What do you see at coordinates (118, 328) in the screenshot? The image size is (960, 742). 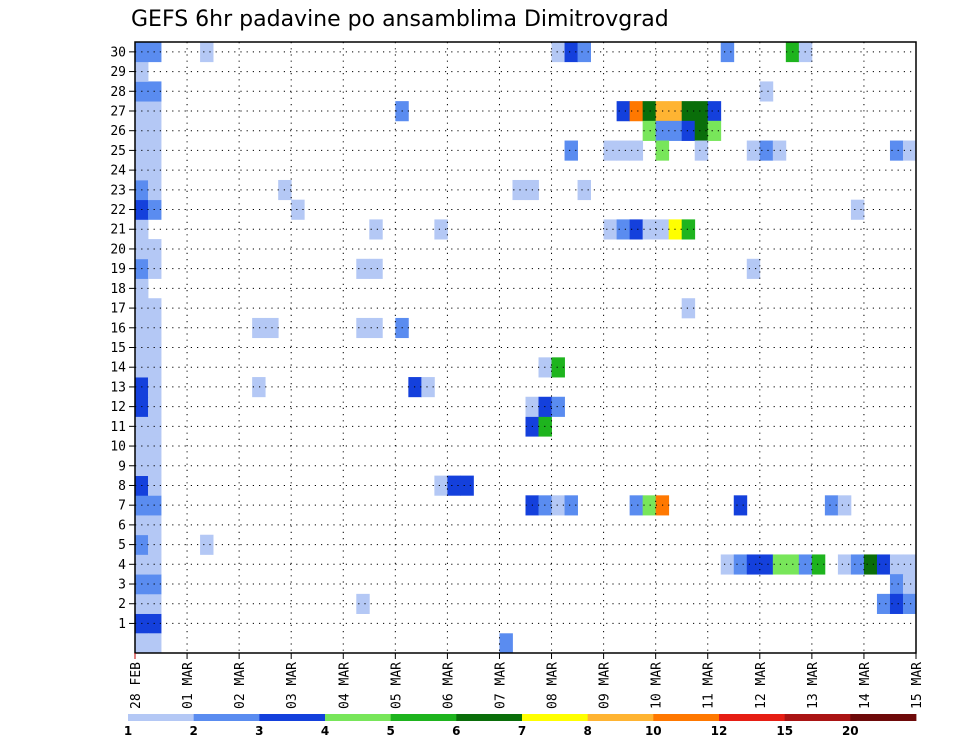 I see `y-tick-label: 16` at bounding box center [118, 328].